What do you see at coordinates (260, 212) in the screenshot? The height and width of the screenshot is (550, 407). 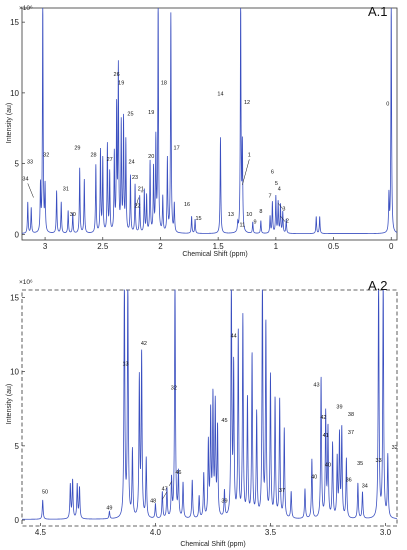 I see `peak-annotation: 8` at bounding box center [260, 212].